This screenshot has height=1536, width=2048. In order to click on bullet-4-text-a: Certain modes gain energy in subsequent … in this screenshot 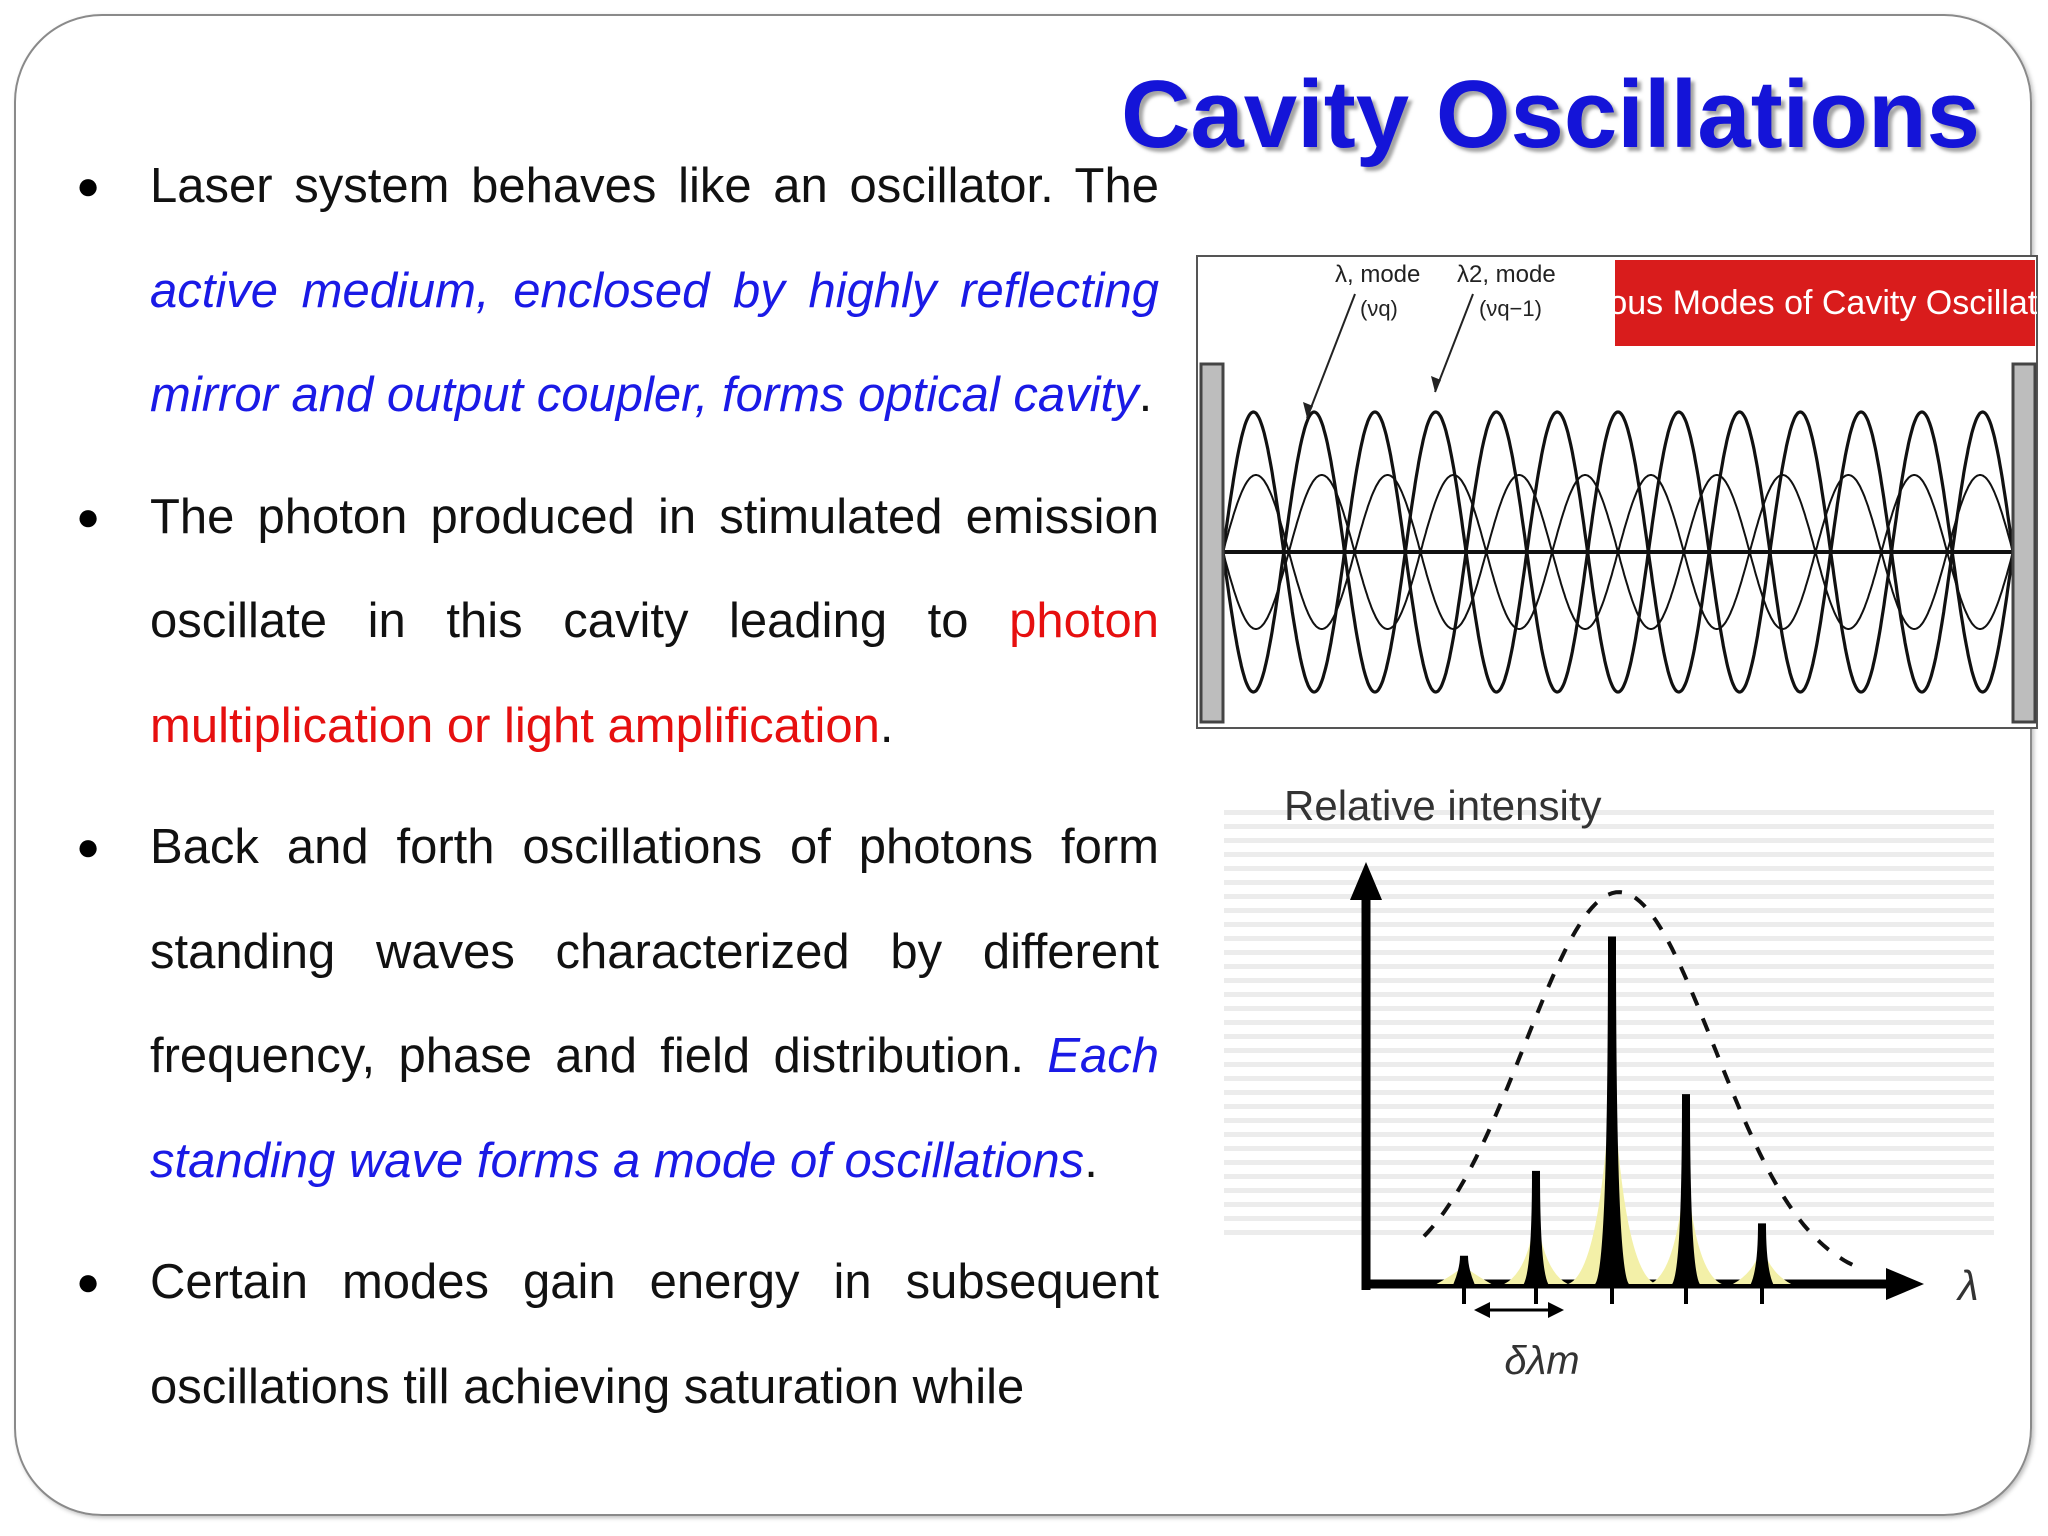, I will do `click(654, 1334)`.